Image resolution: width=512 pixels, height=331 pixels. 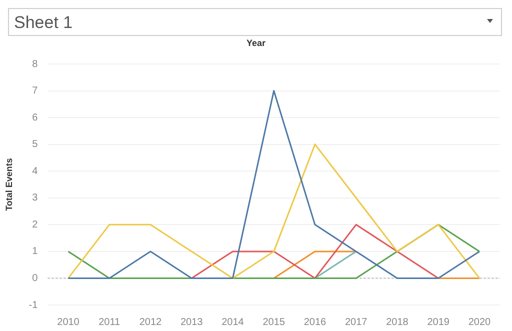 What do you see at coordinates (68, 322) in the screenshot?
I see `x-tick-label: 2010` at bounding box center [68, 322].